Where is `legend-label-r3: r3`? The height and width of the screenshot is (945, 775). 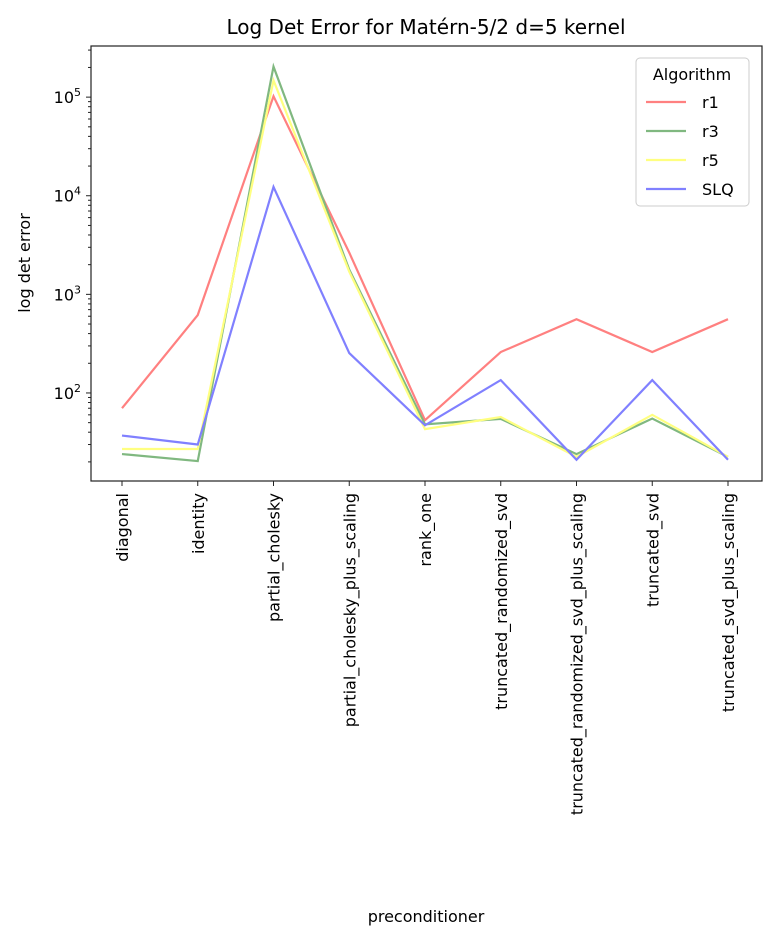
legend-label-r3: r3 is located at coordinates (710, 131).